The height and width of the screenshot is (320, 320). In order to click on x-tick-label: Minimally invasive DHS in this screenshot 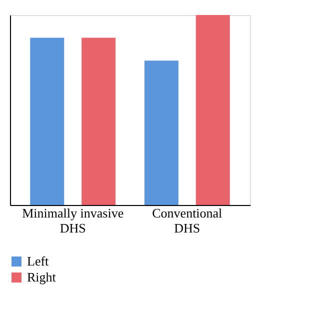, I will do `click(73, 221)`.